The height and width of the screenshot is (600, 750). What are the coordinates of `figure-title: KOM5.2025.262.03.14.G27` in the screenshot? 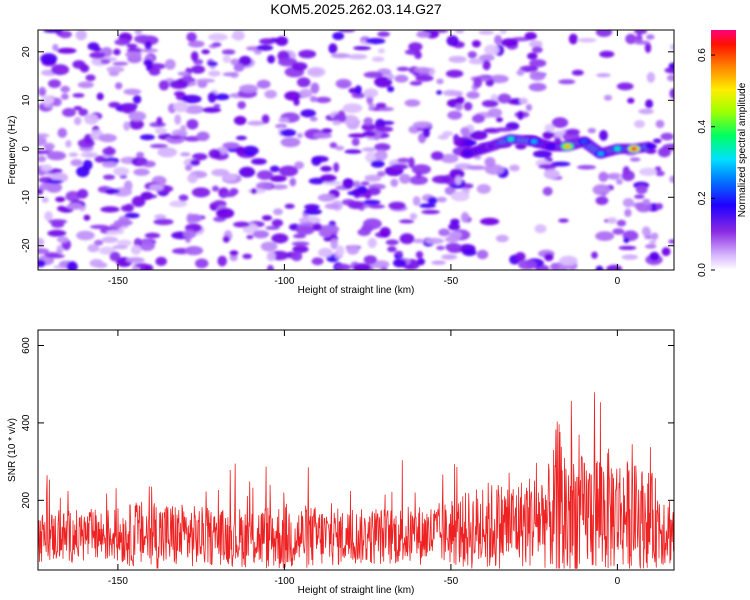 It's located at (355, 9).